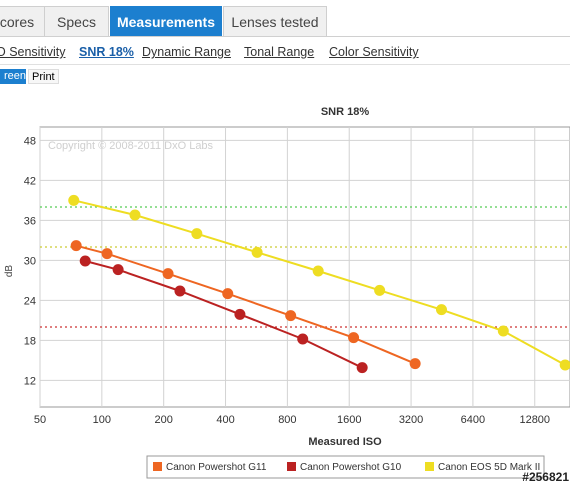  Describe the element at coordinates (374, 52) in the screenshot. I see `subnav-color-sensitivity: Color Sensitivity` at that location.